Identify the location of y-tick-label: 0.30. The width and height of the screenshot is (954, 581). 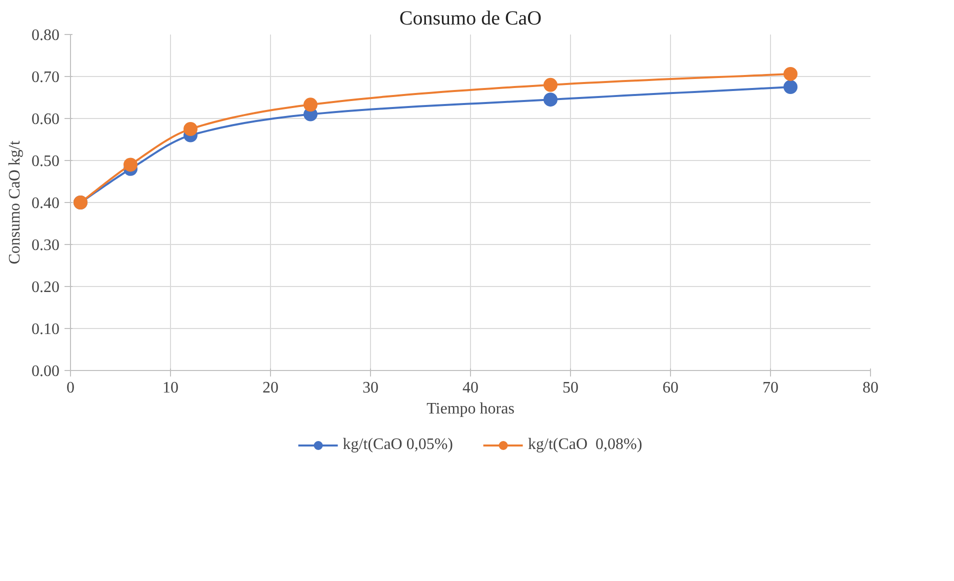
(46, 245).